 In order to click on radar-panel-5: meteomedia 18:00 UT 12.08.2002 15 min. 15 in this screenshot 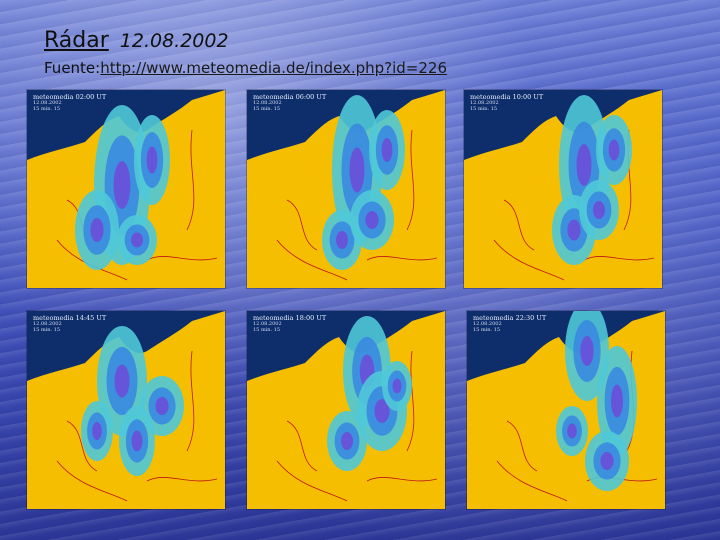, I will do `click(346, 410)`.